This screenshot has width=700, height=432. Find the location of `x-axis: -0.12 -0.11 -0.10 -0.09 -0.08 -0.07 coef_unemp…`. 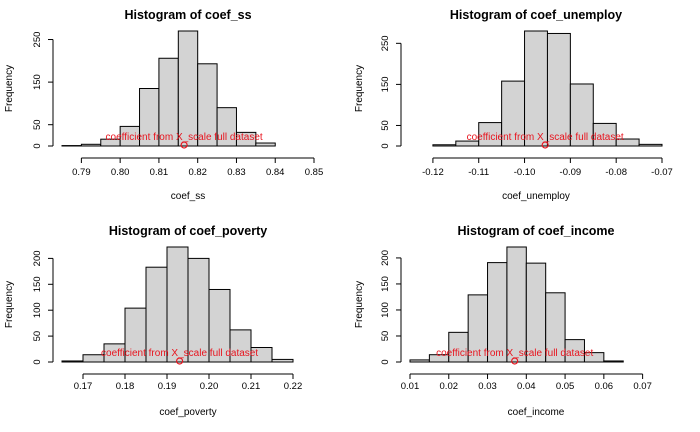

x-axis: -0.12 -0.11 -0.10 -0.09 -0.08 -0.07 coef_unemp… is located at coordinates (547, 179).